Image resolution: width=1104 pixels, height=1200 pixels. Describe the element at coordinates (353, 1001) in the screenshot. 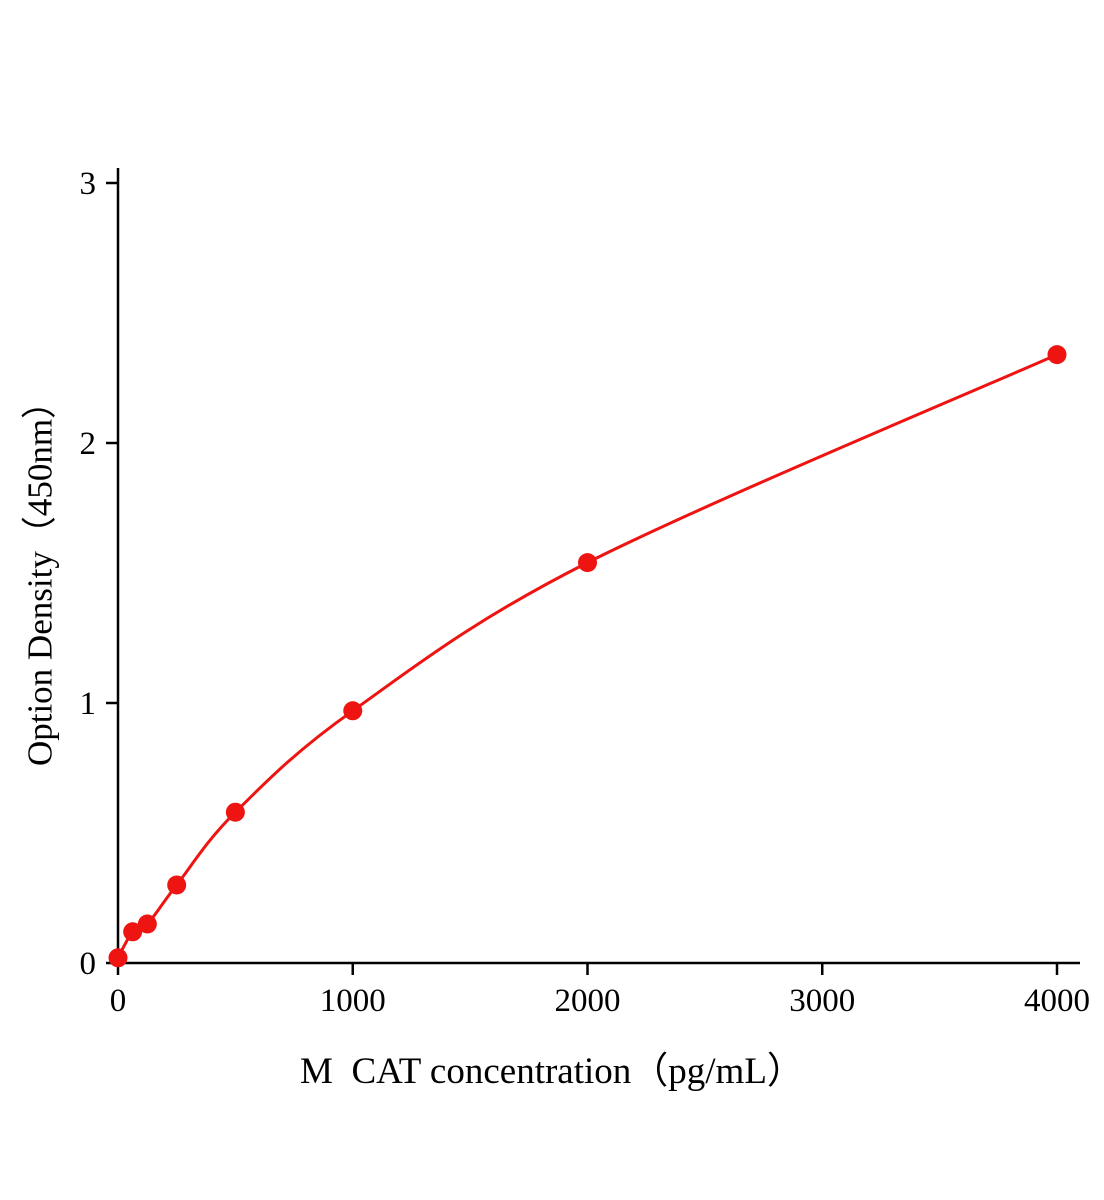

I see `x-tick-label: 1000` at that location.